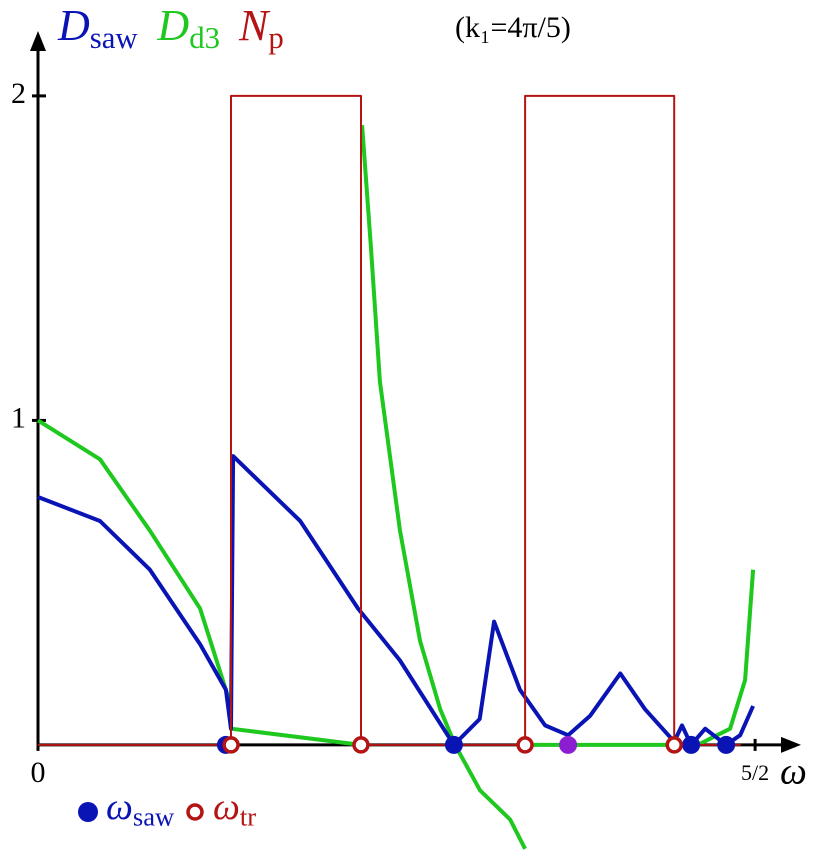 This screenshot has width=822, height=857. What do you see at coordinates (188, 28) in the screenshot?
I see `legend-label: Dd3` at bounding box center [188, 28].